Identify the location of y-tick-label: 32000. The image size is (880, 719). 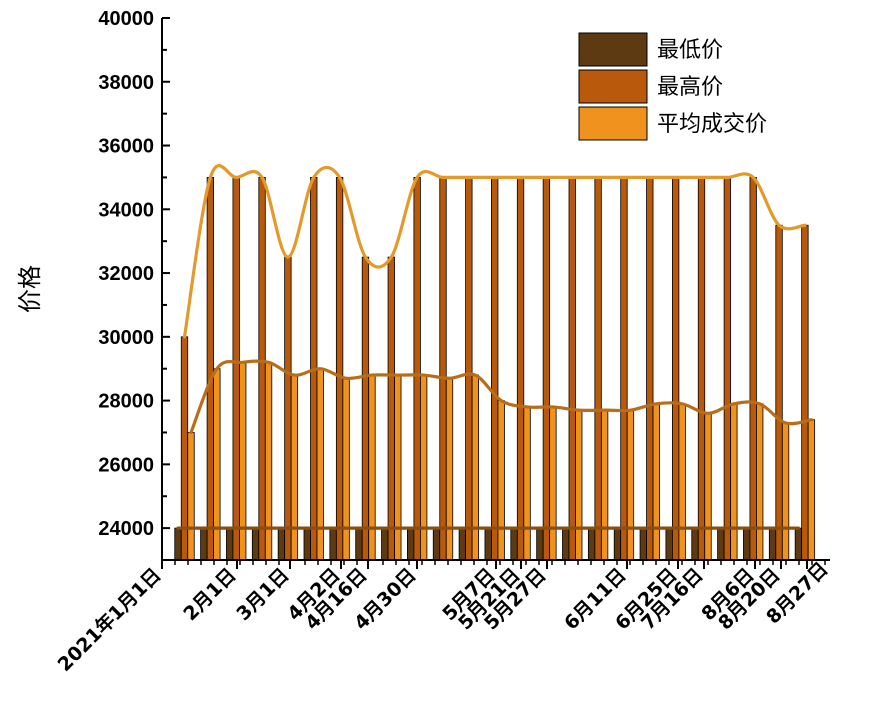
(126, 274).